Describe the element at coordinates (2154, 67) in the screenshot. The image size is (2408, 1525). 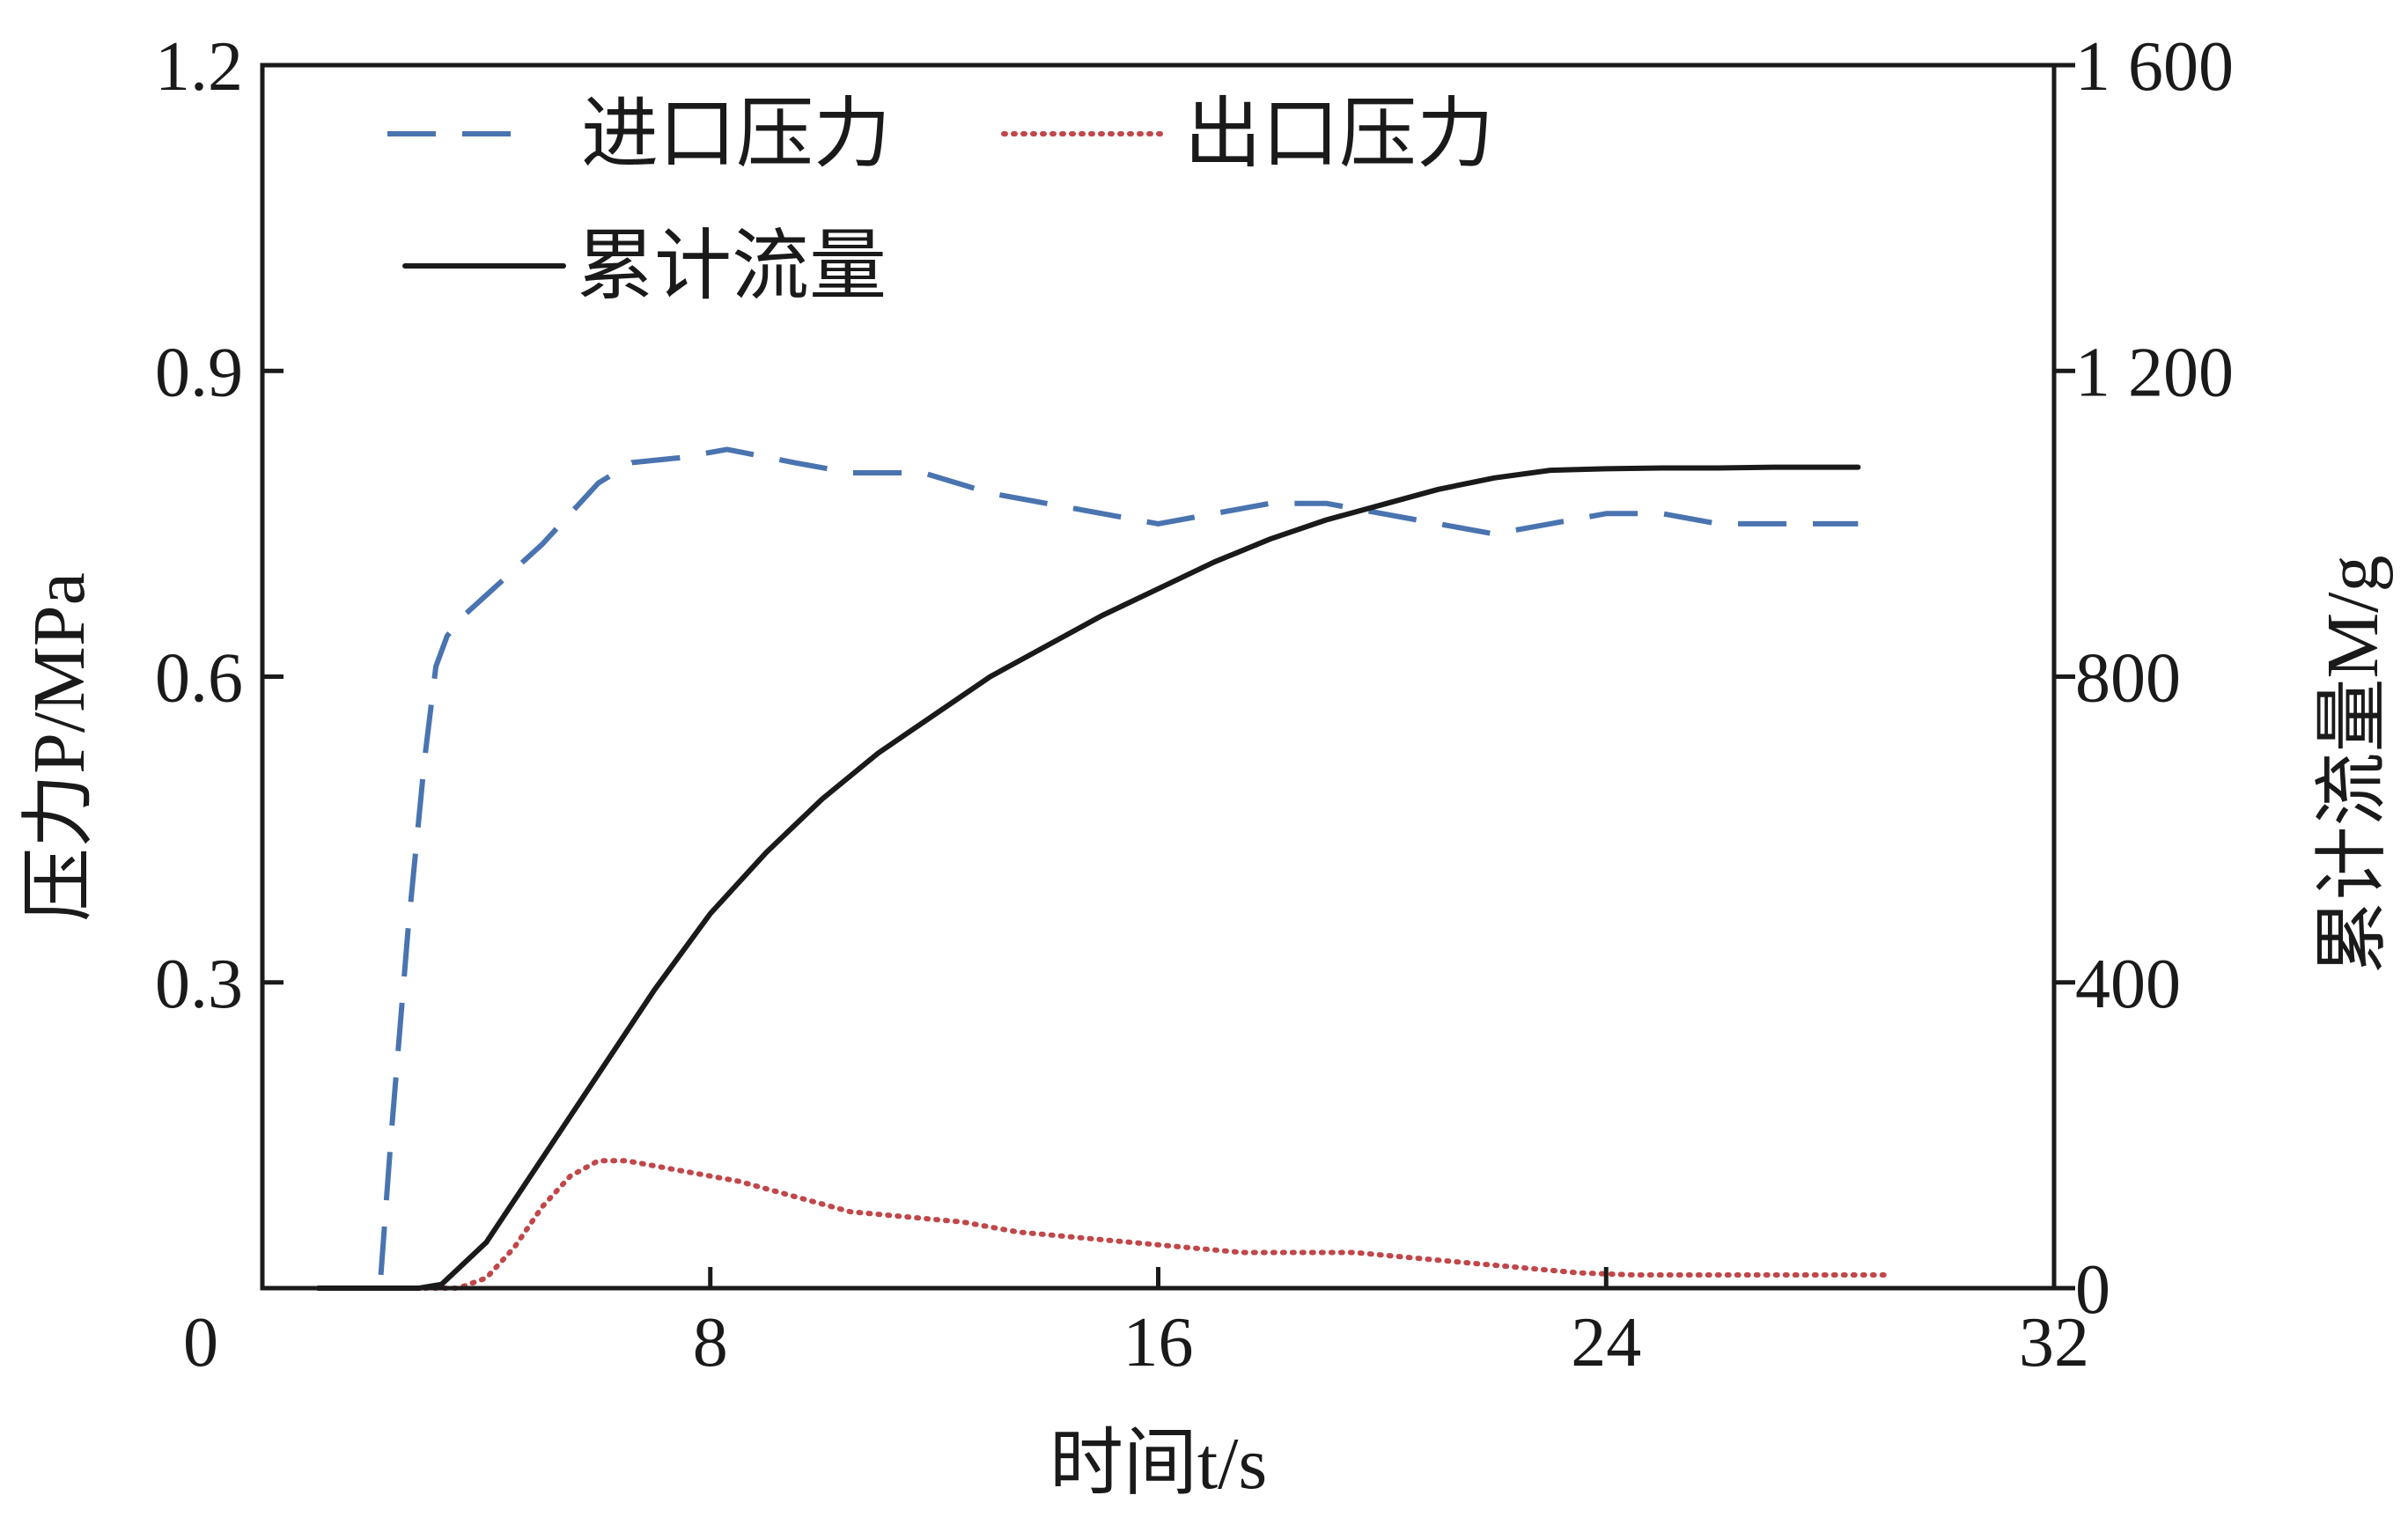
I see `right-y-tick-label: 1 600` at that location.